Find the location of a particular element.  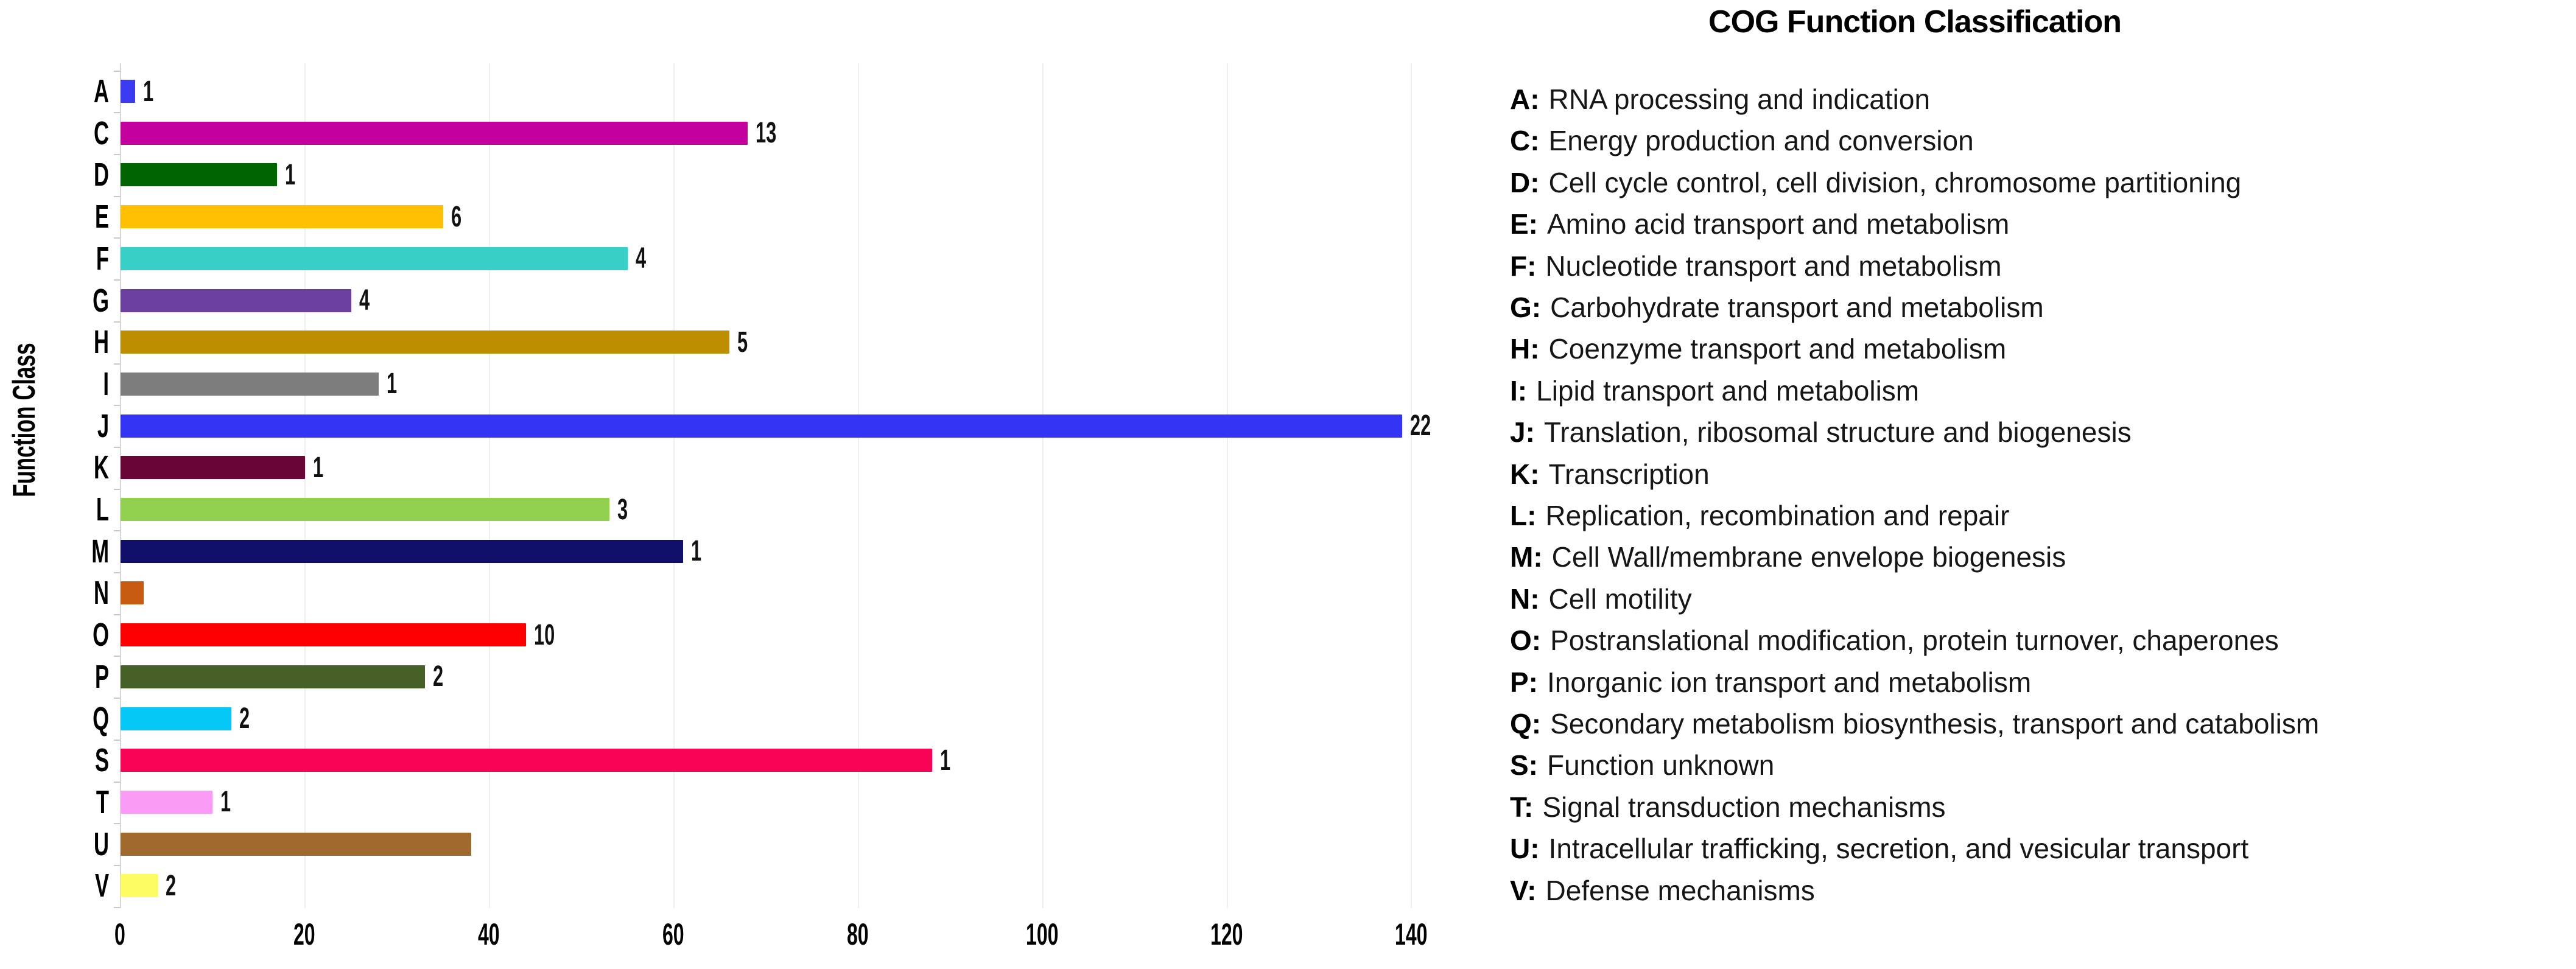

x-tick-label: 60 is located at coordinates (673, 934).